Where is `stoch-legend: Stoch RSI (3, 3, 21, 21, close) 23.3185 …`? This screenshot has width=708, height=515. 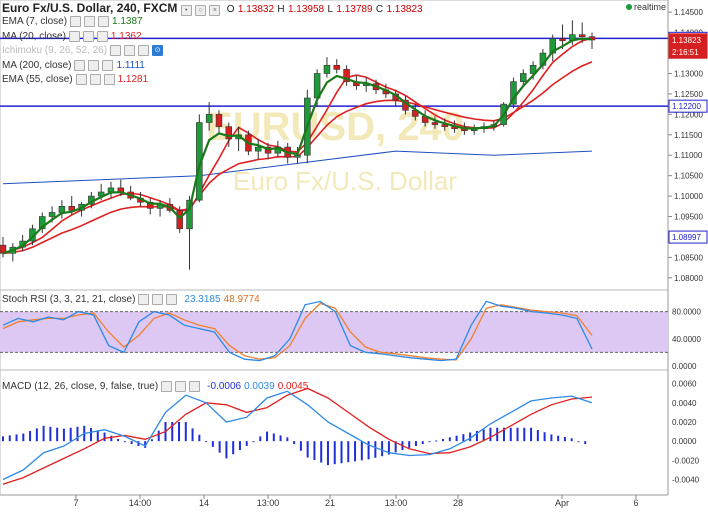 stoch-legend: Stoch RSI (3, 3, 21, 21, close) 23.3185 … is located at coordinates (131, 299).